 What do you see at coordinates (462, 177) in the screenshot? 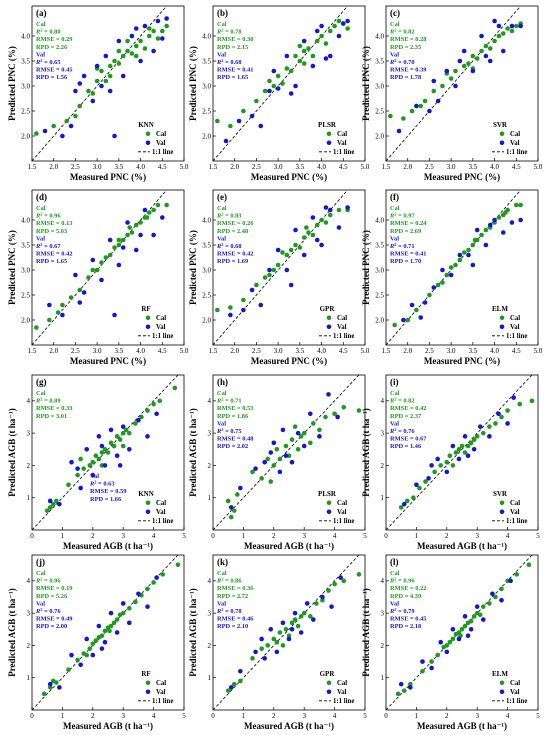
I see `x-axis-title: Measured PNC (%)` at bounding box center [462, 177].